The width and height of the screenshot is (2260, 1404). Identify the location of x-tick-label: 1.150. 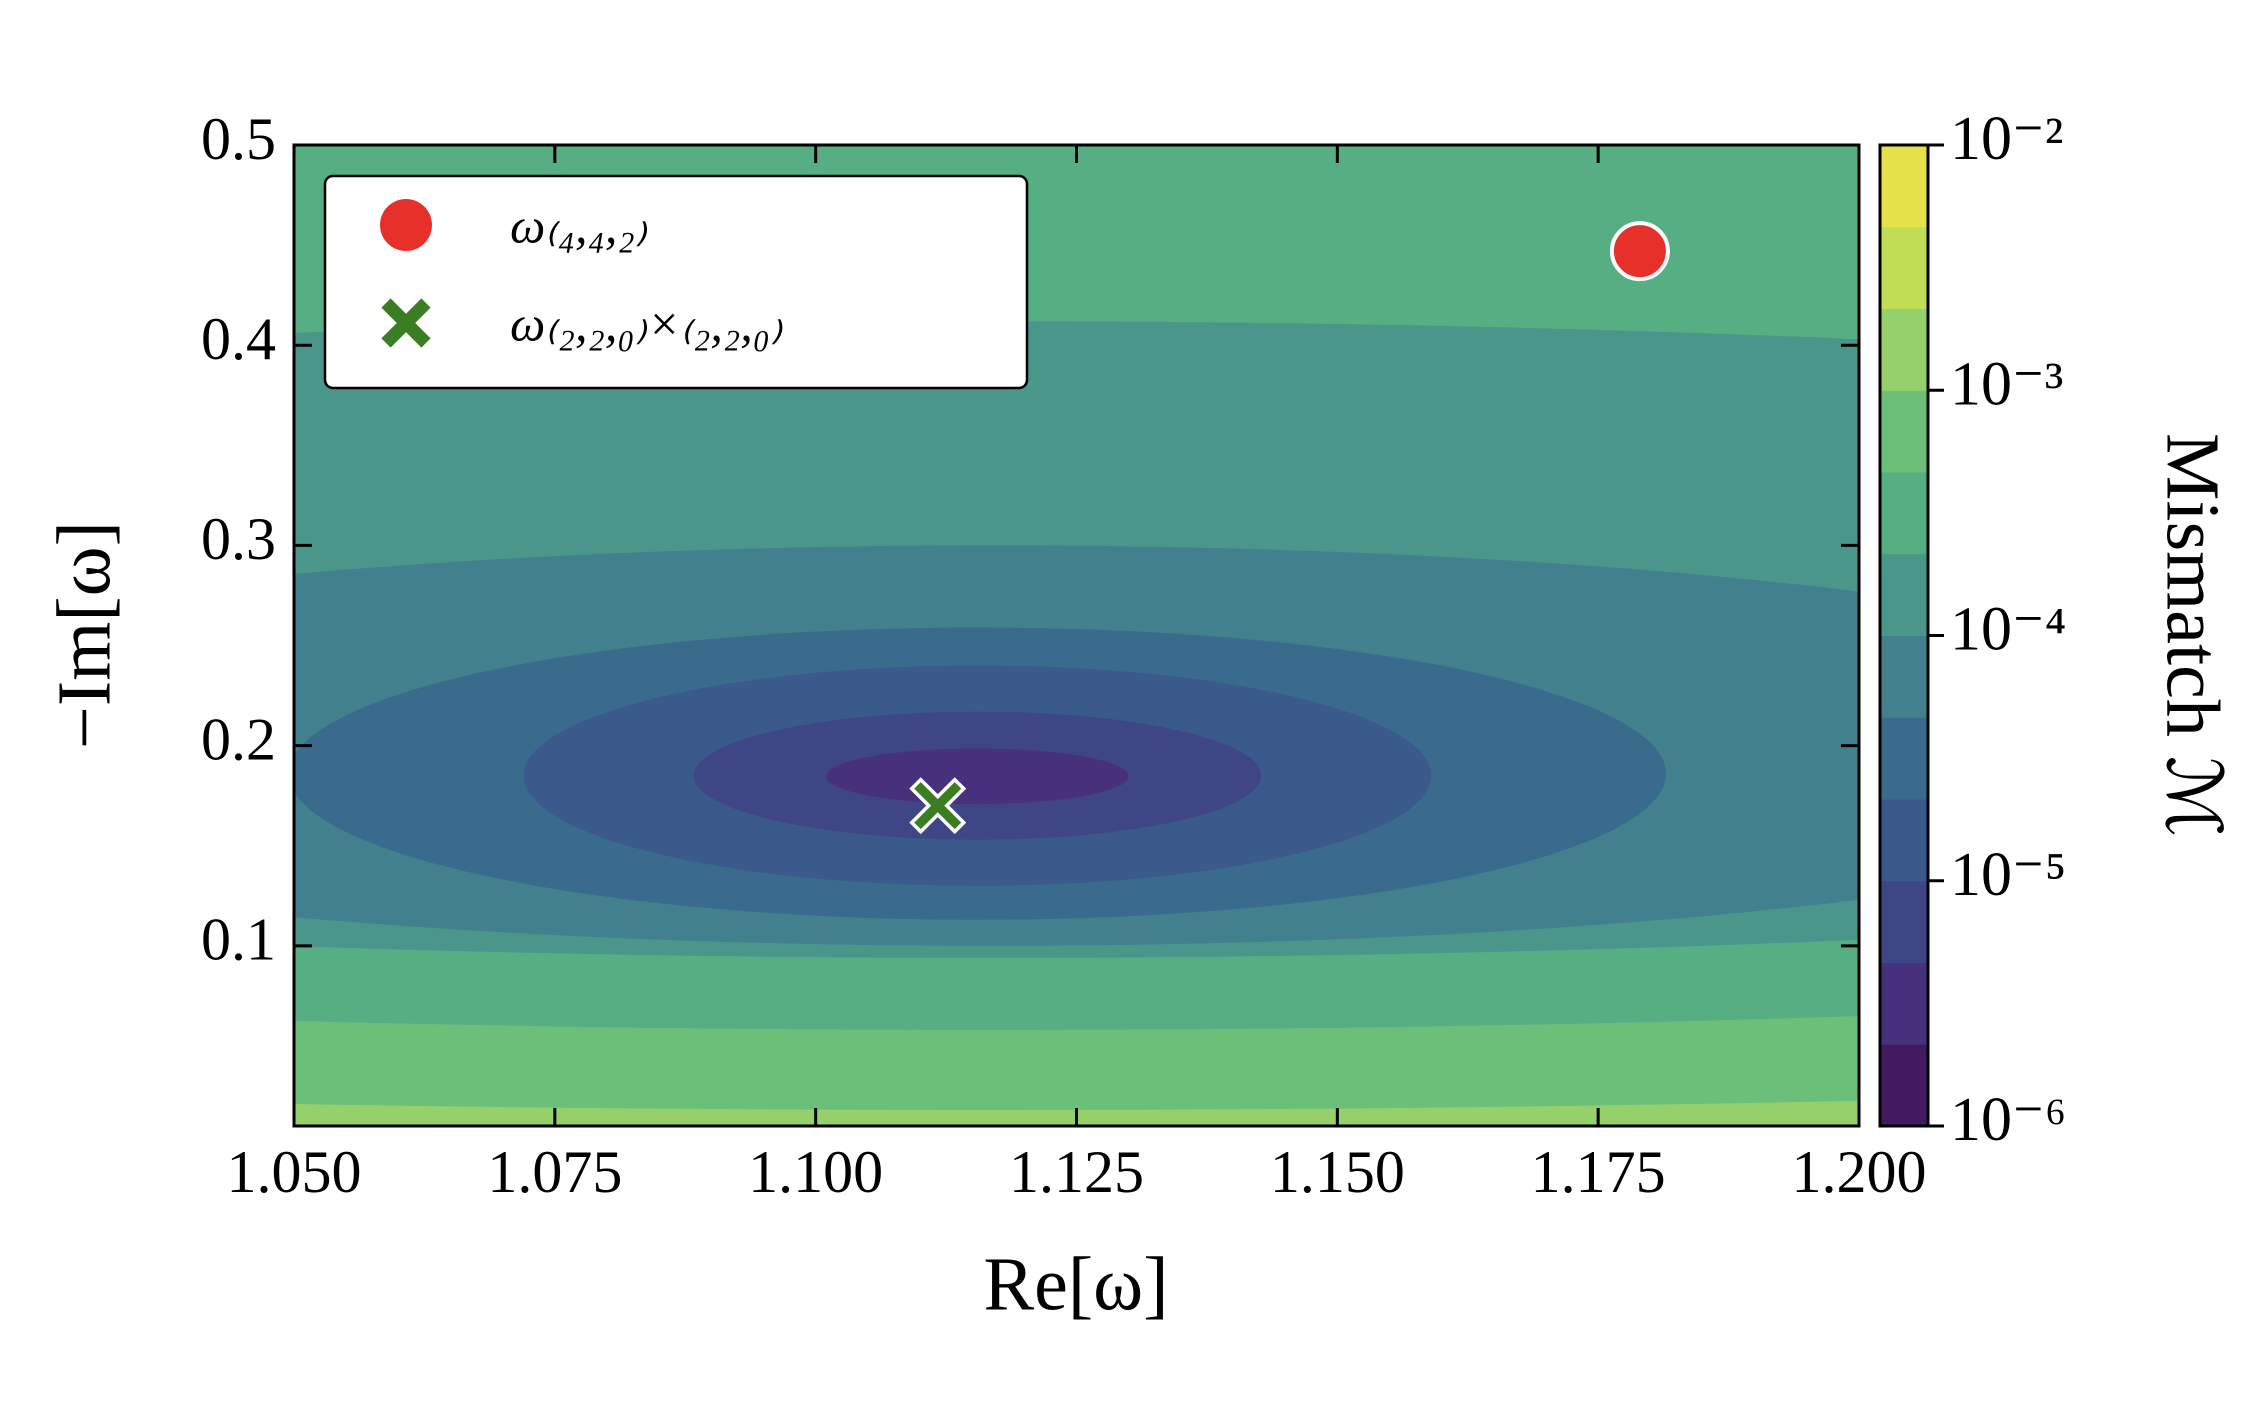
(1337, 1172).